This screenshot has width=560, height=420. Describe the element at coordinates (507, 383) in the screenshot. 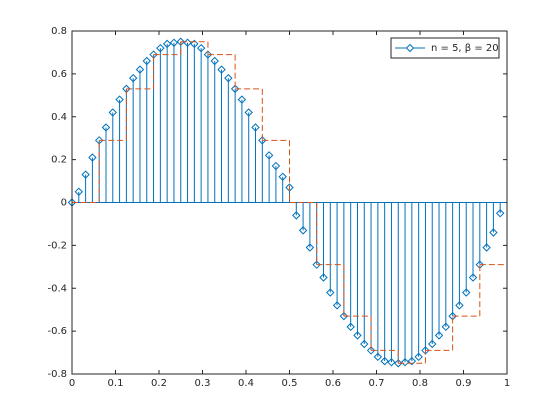

I see `x-tick-label: 1` at that location.